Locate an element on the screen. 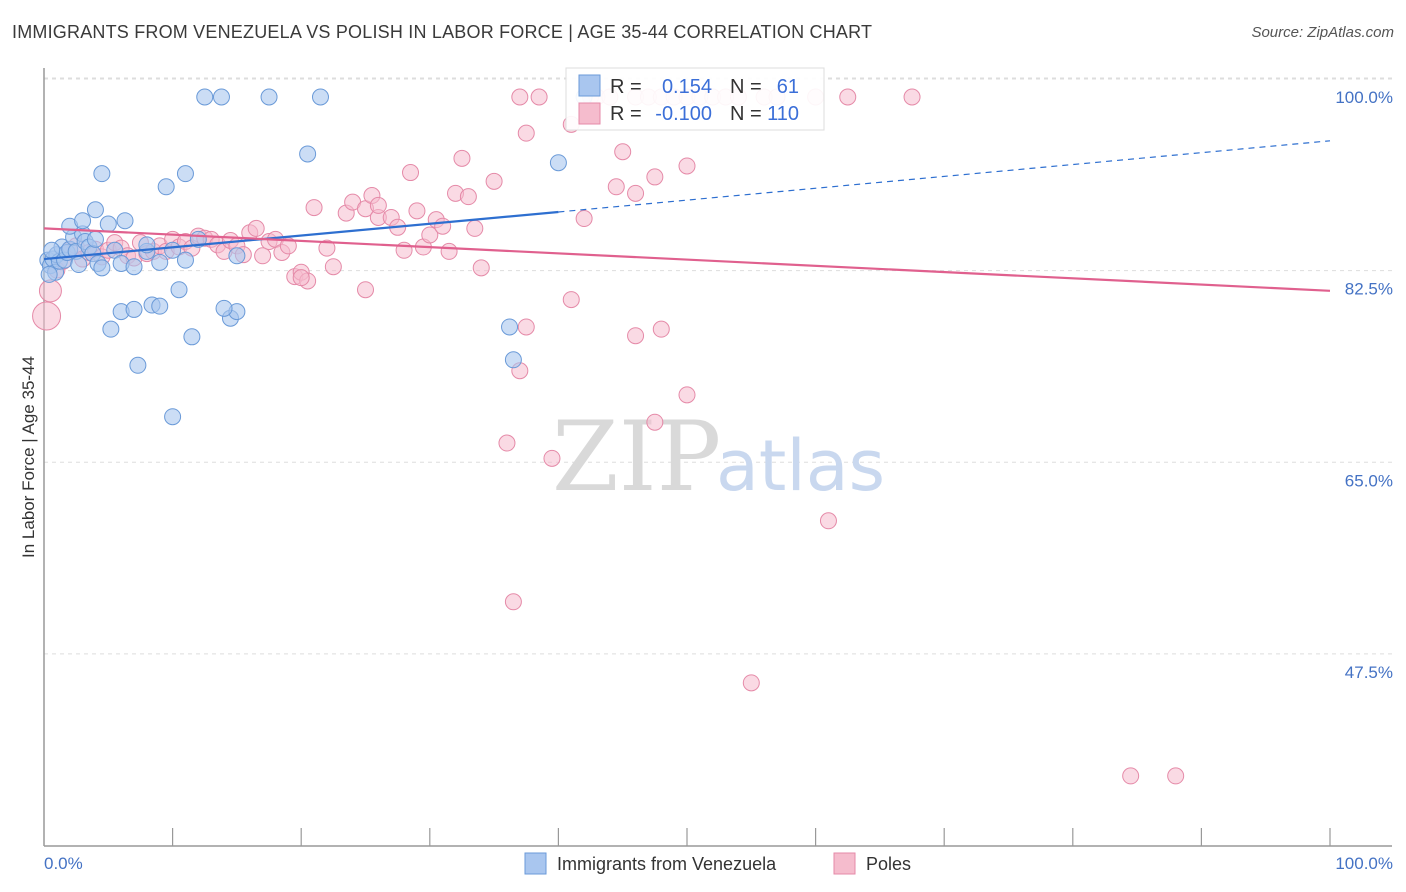 This screenshot has height=892, width=1406. legend-label-venezuela: Immigrants from Venezuela is located at coordinates (667, 864).